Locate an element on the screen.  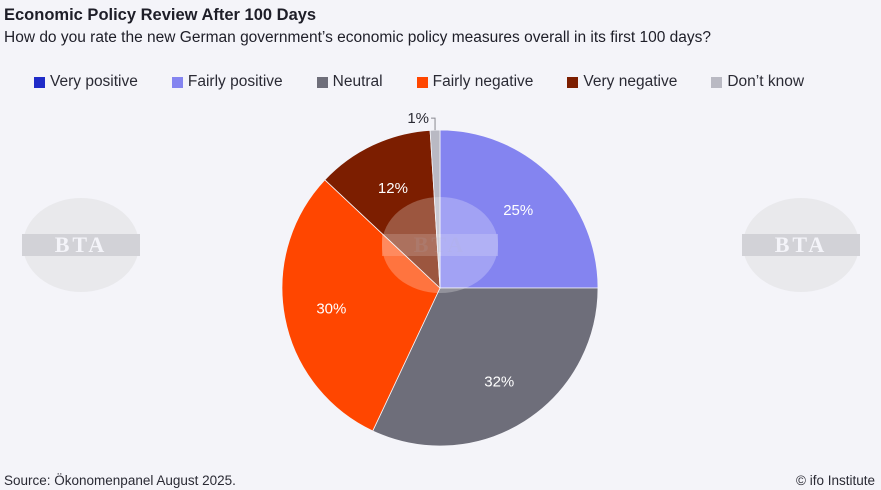
data-label-fairly-positive: 25% is located at coordinates (518, 210).